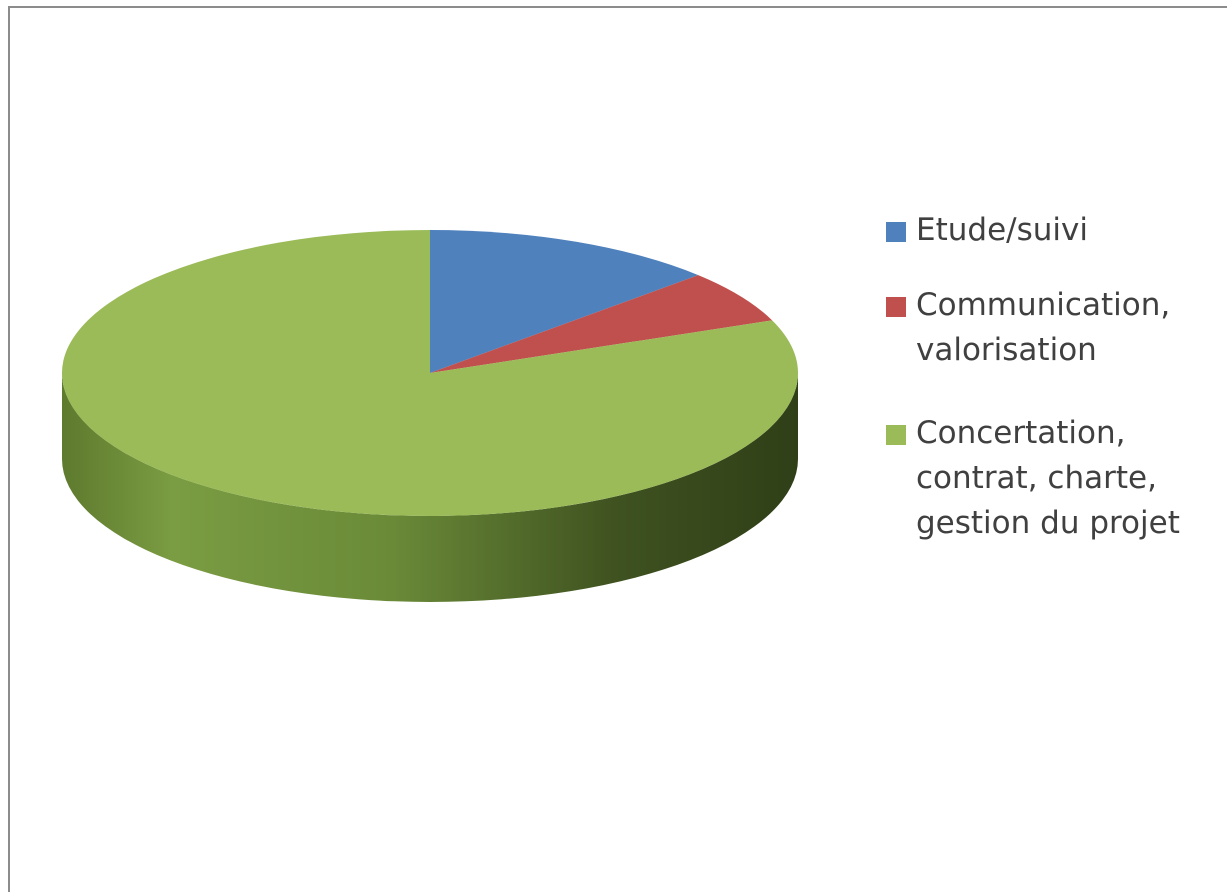 The height and width of the screenshot is (894, 1229). Describe the element at coordinates (601, 324) in the screenshot. I see `pie-slice-communication` at that location.